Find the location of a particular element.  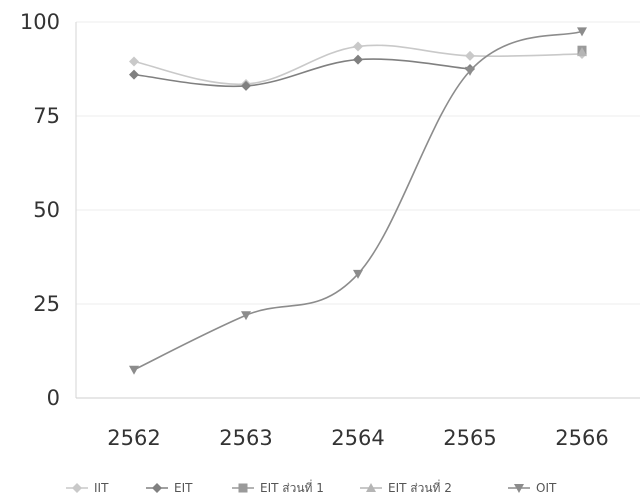

x-tick-label: 2566 is located at coordinates (581, 438).